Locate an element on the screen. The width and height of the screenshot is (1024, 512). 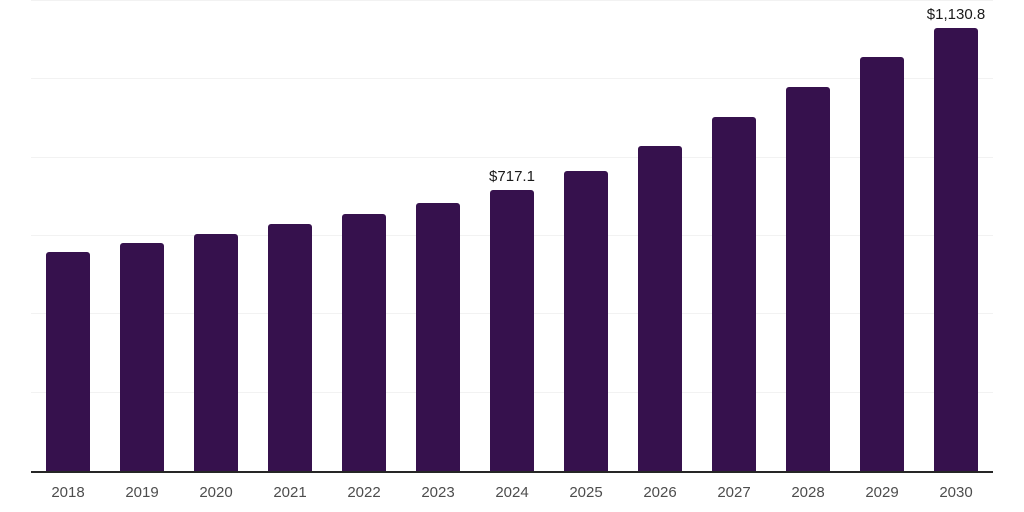
x-tick-2030: 2030 is located at coordinates (956, 492).